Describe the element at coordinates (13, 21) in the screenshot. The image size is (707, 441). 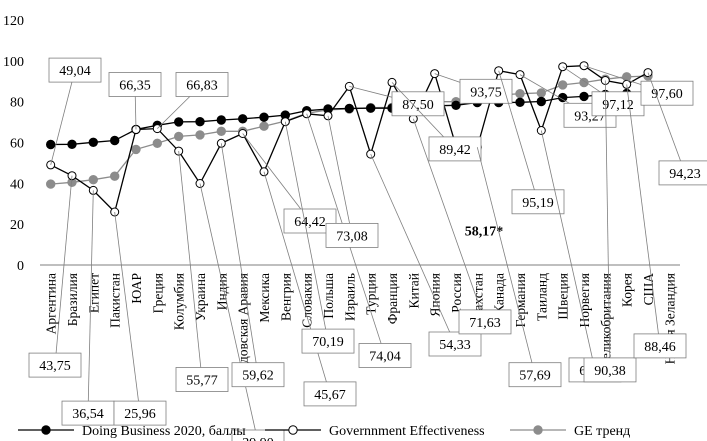
I see `y-tick-label: 120` at that location.